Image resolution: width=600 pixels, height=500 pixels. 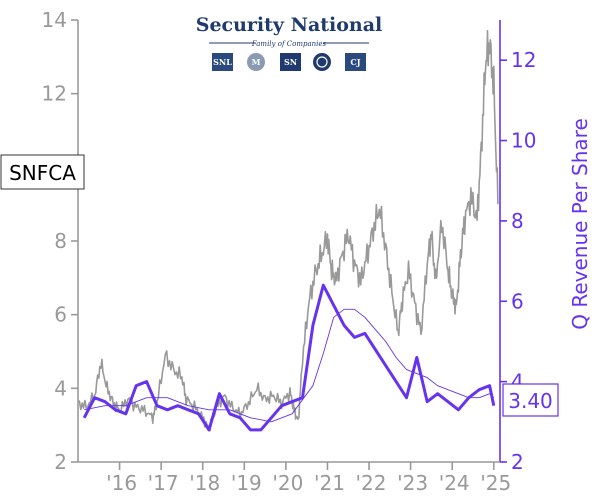 I want to click on right-tick-label: 2, so click(x=517, y=462).